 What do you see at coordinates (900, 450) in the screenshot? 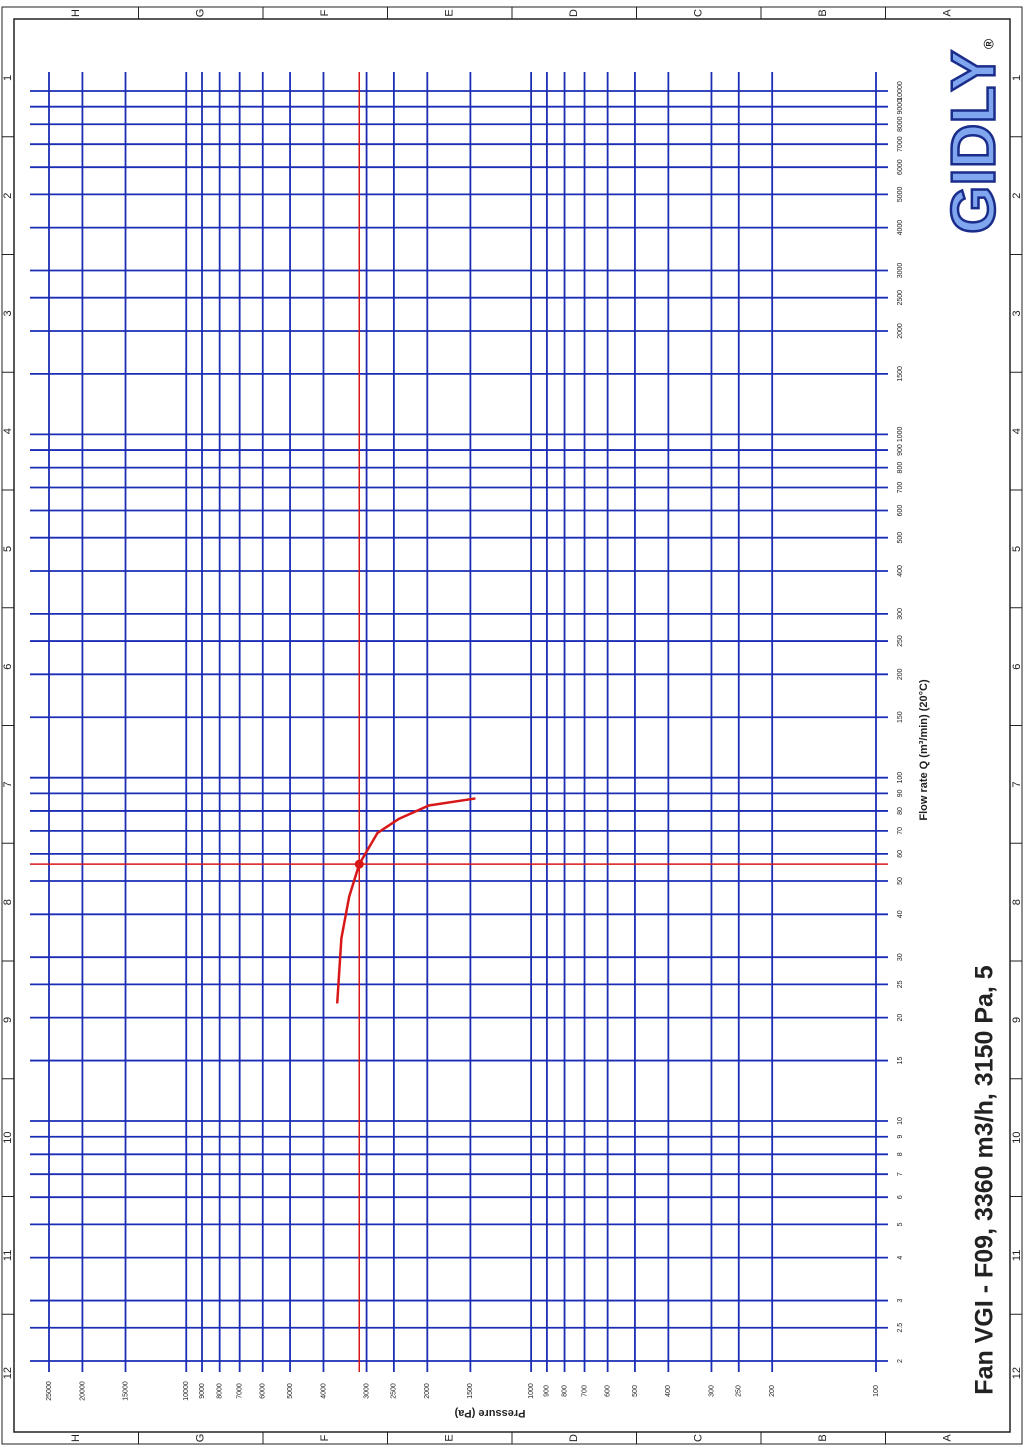
I see `y-tick-label: 900` at bounding box center [900, 450].